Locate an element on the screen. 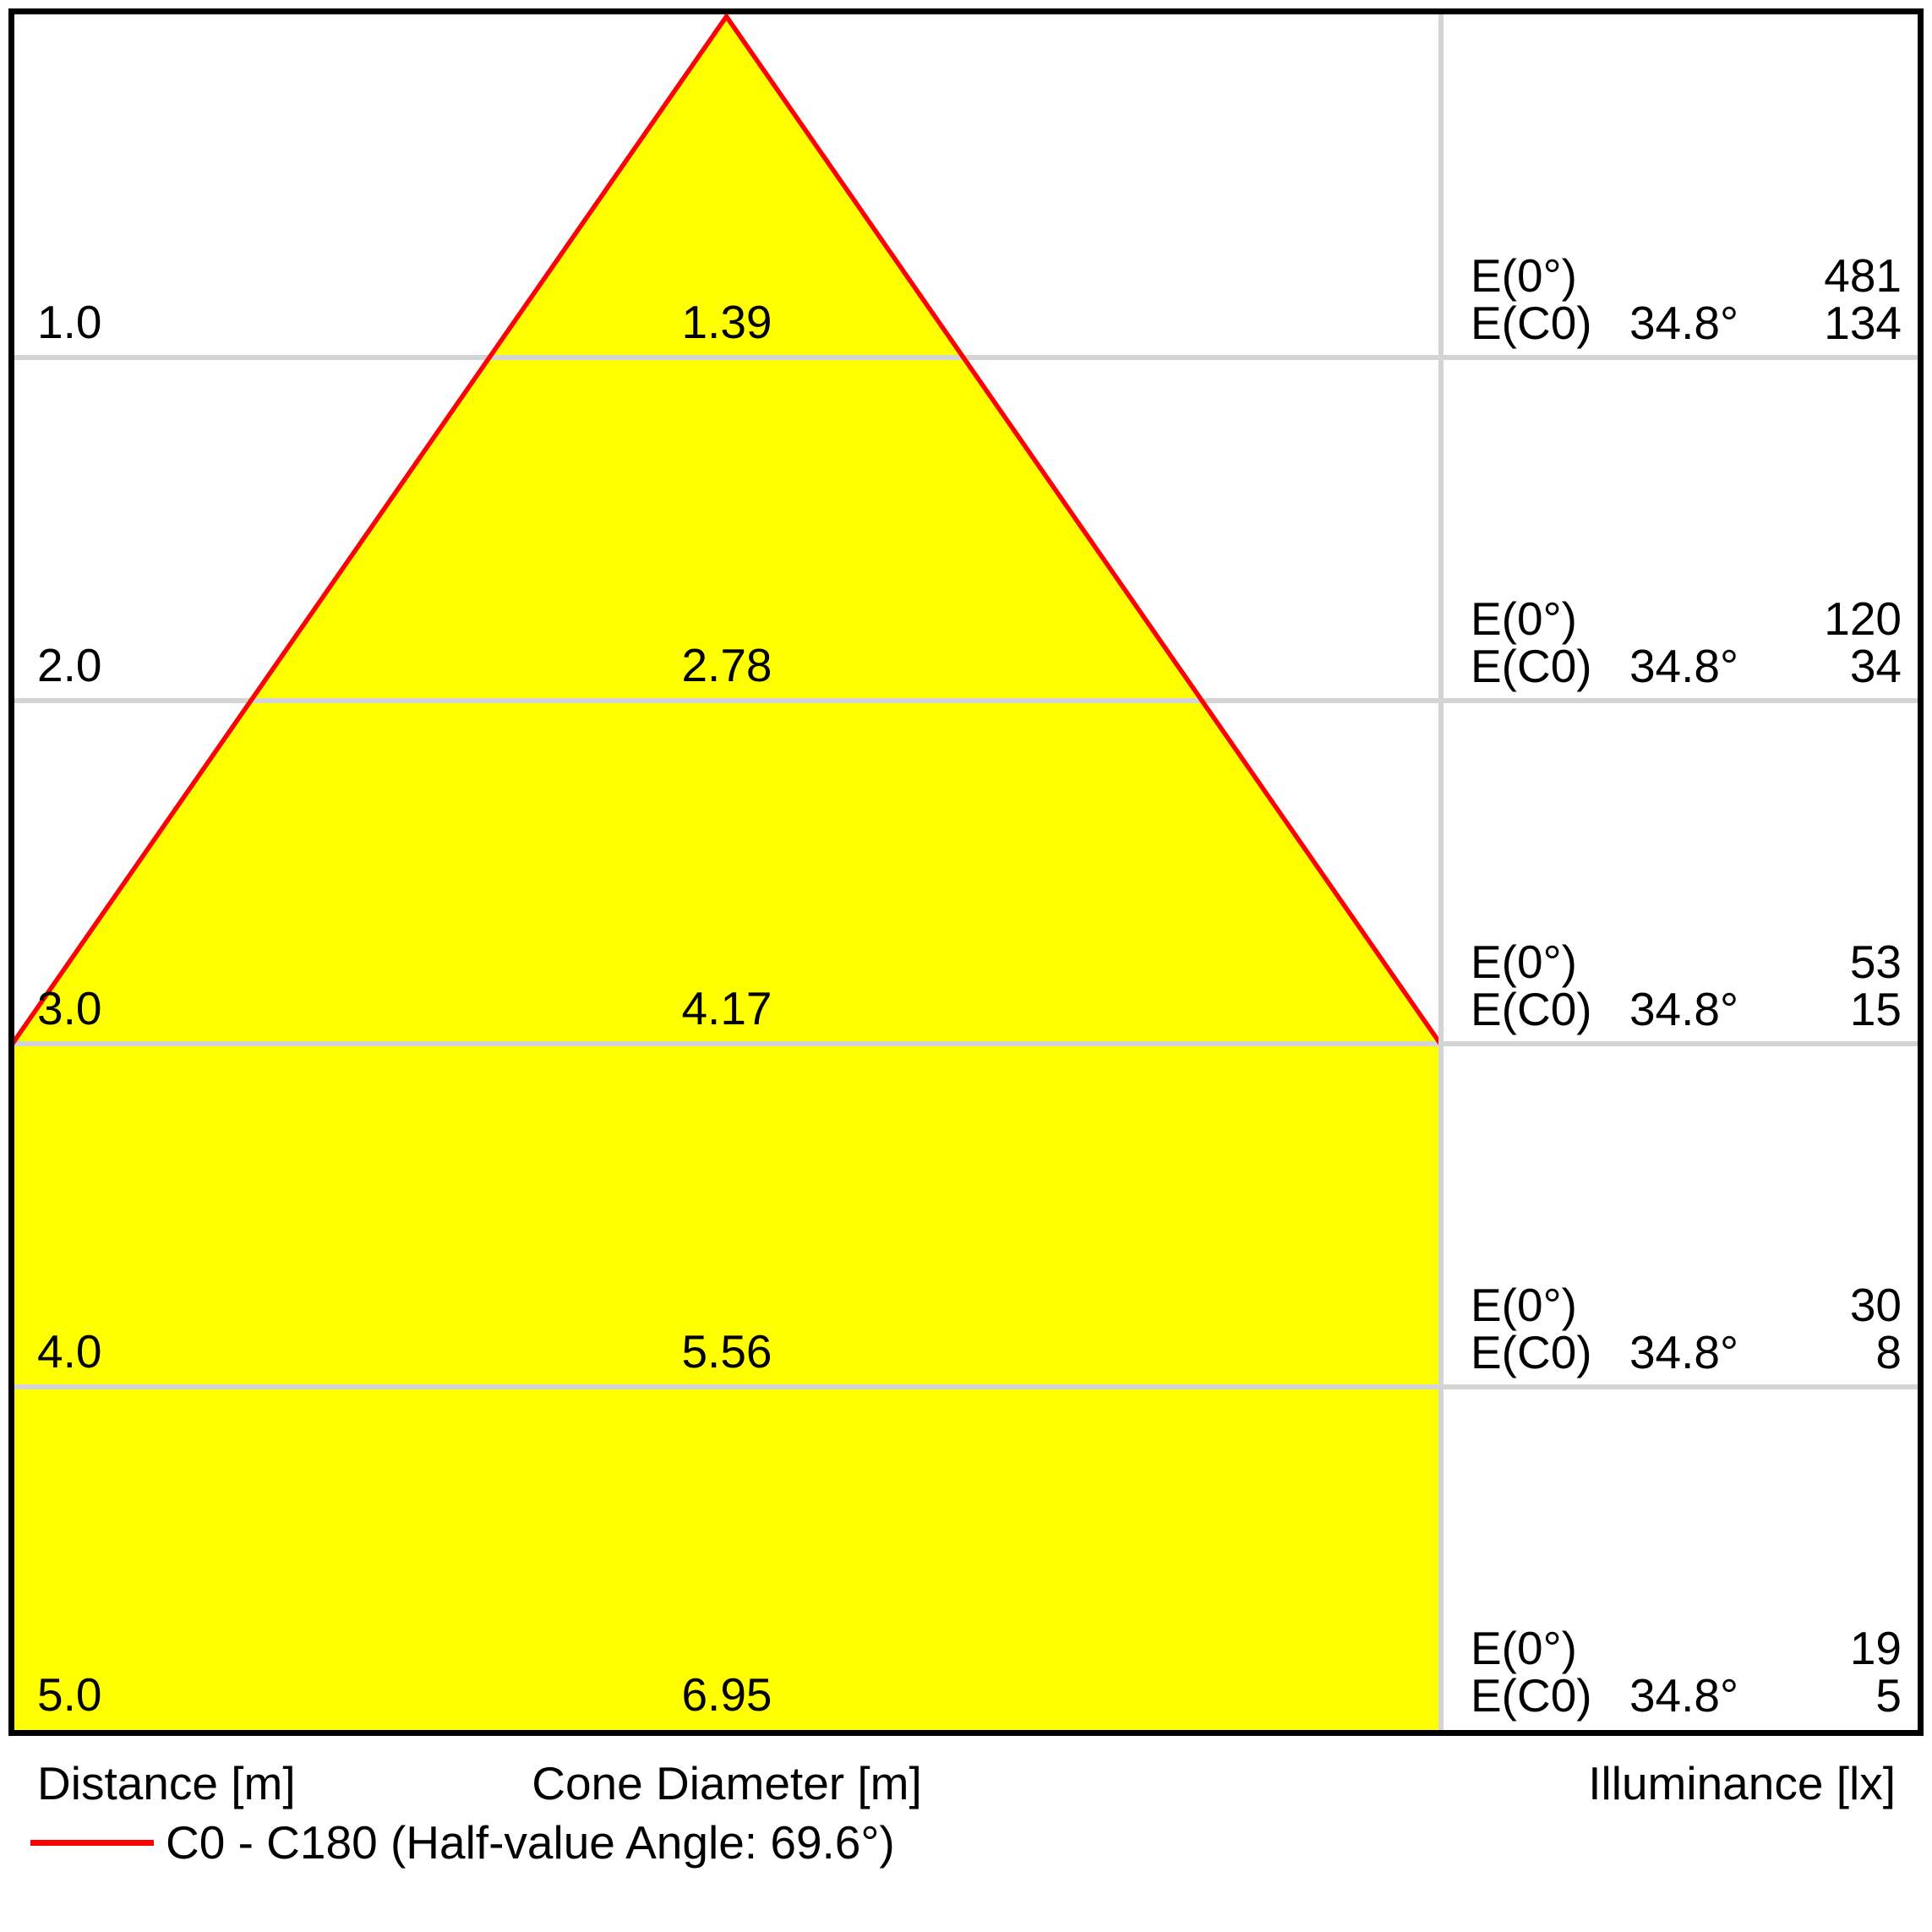 This screenshot has height=1932, width=1932. e0-line: E(0°) 53 is located at coordinates (1686, 961).